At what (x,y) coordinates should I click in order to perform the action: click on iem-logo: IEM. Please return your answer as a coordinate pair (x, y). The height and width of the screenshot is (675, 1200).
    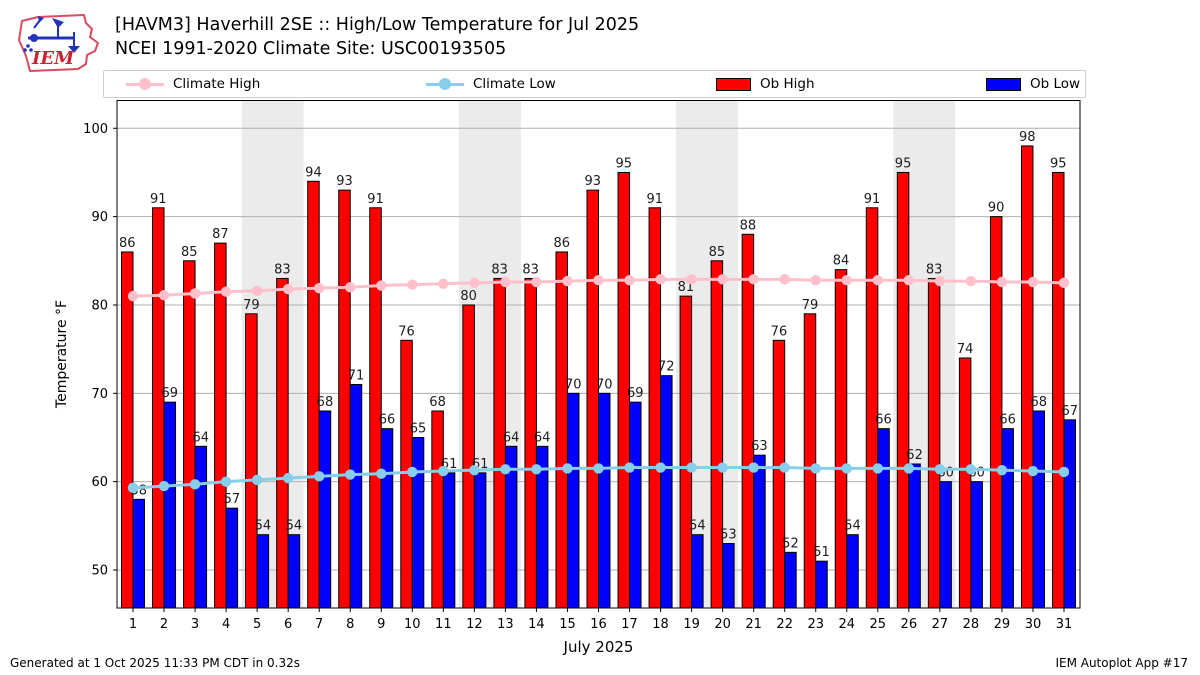
    Looking at the image, I should click on (58, 43).